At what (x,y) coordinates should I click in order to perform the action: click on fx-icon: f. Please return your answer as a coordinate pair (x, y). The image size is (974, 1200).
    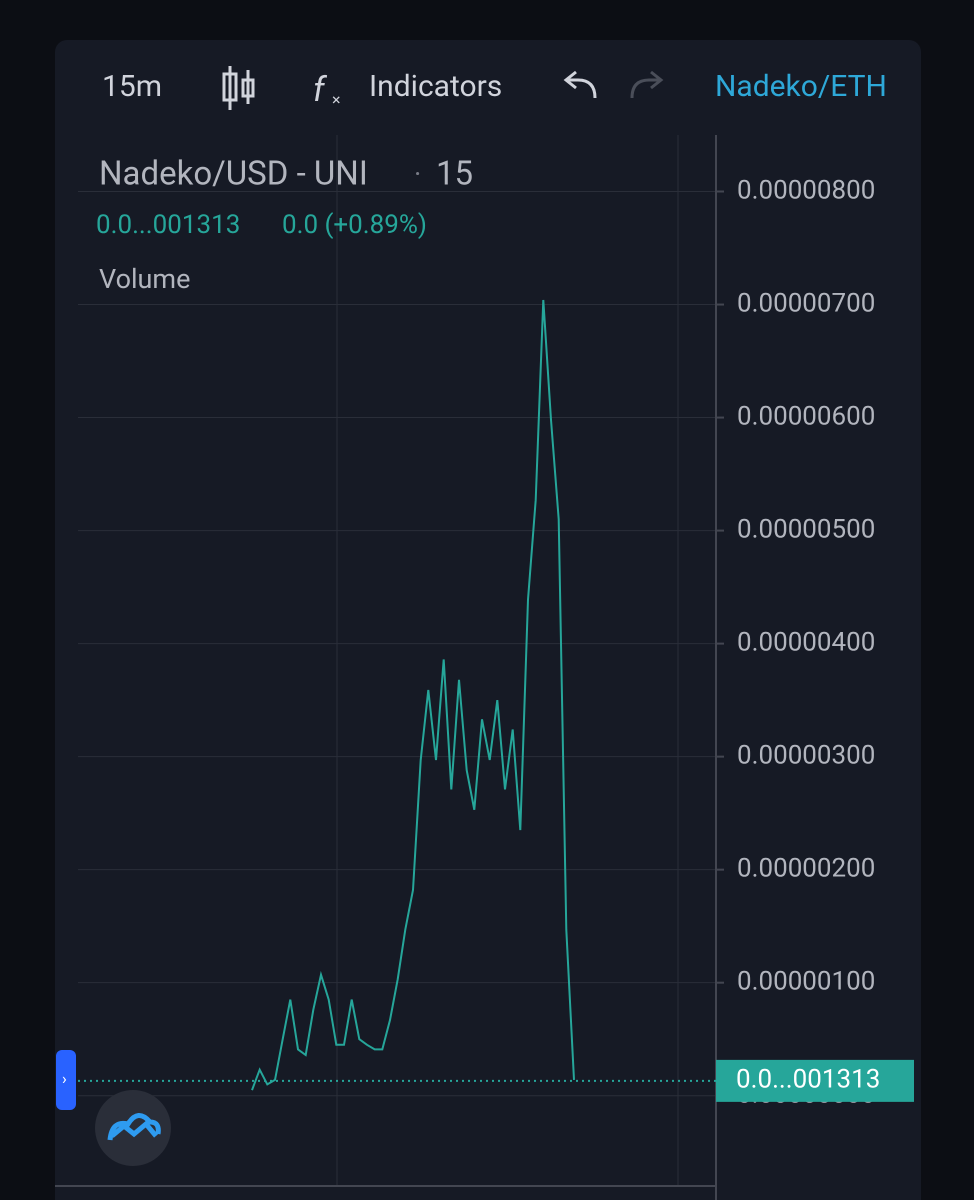
    Looking at the image, I should click on (320, 90).